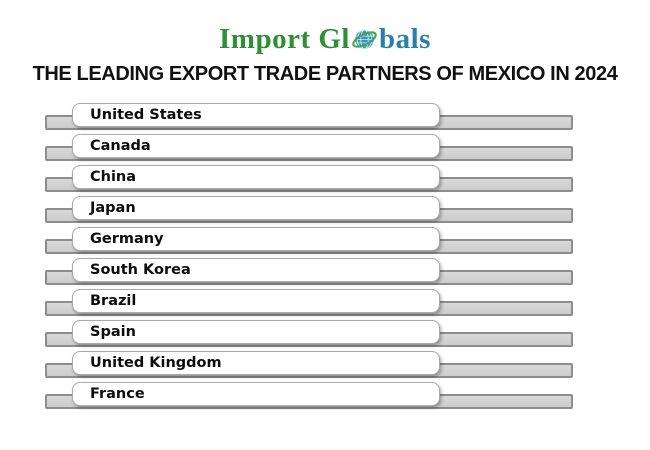 The width and height of the screenshot is (650, 450). What do you see at coordinates (256, 146) in the screenshot?
I see `bar-label: Canada` at bounding box center [256, 146].